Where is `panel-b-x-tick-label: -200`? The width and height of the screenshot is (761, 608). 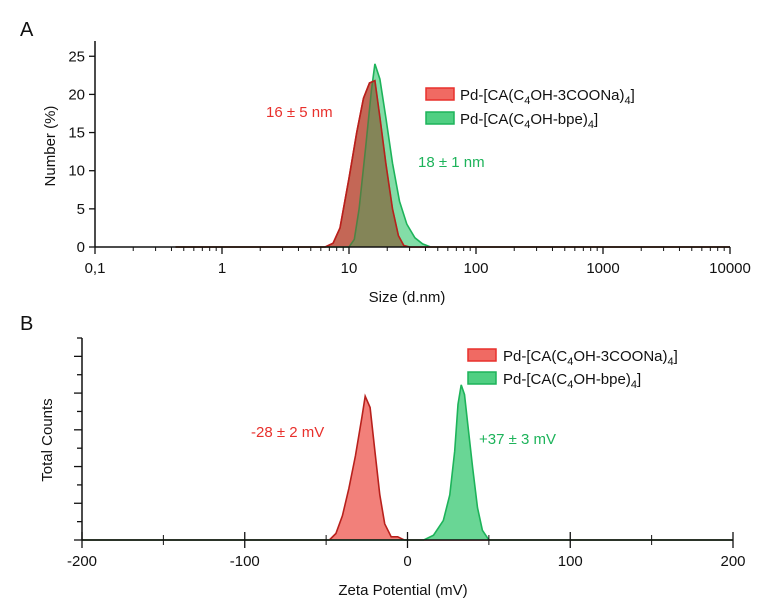
panel-b-x-tick-label: -200 is located at coordinates (82, 561).